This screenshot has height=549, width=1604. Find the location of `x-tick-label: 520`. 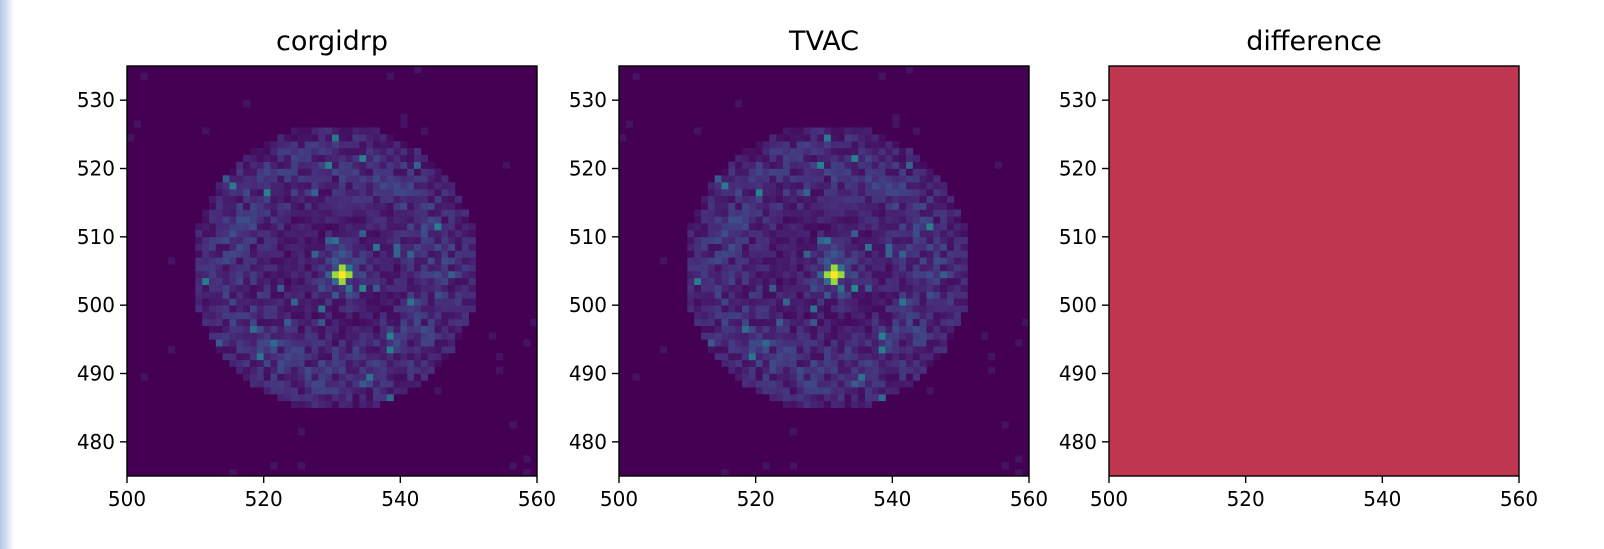

x-tick-label: 520 is located at coordinates (756, 499).